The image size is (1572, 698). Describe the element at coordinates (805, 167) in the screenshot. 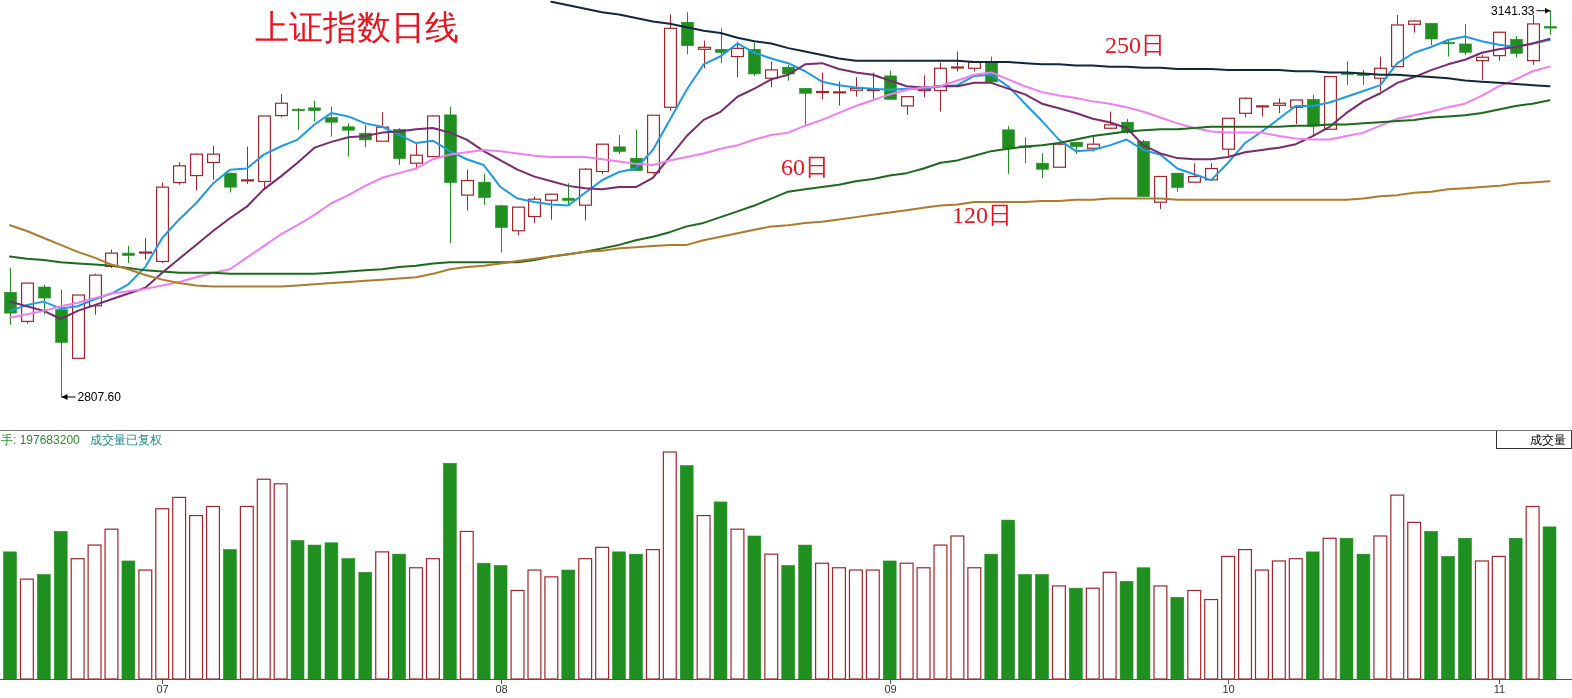

I see `annotation: 60日` at that location.